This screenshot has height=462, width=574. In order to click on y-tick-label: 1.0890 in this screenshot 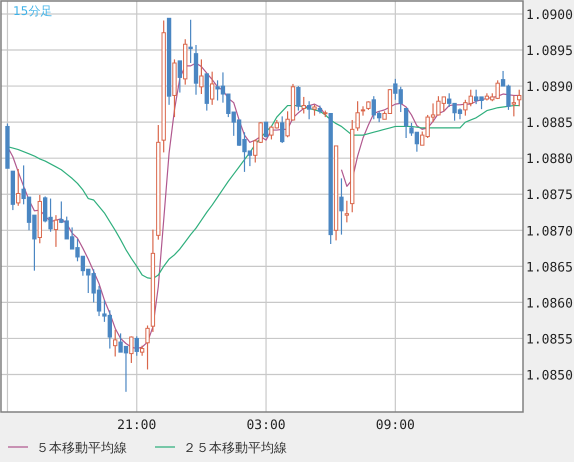, I will do `click(549, 88)`.